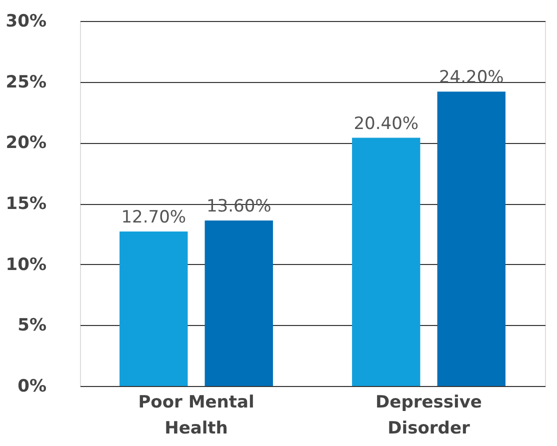 Image resolution: width=557 pixels, height=446 pixels. I want to click on y-tick-label: 10%, so click(26, 264).